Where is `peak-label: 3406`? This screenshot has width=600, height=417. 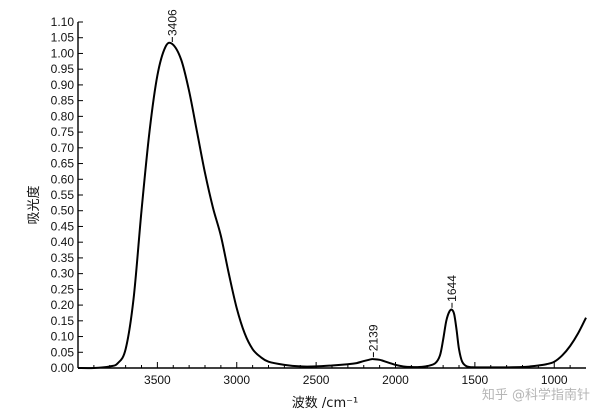 peak-label: 3406 is located at coordinates (172, 22).